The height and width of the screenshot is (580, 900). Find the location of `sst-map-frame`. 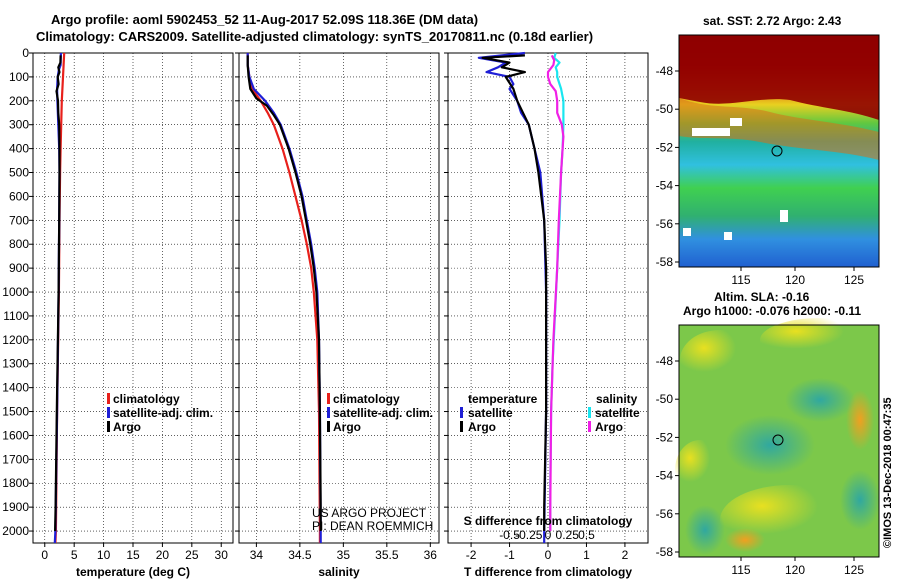

sst-map-frame is located at coordinates (779, 151).